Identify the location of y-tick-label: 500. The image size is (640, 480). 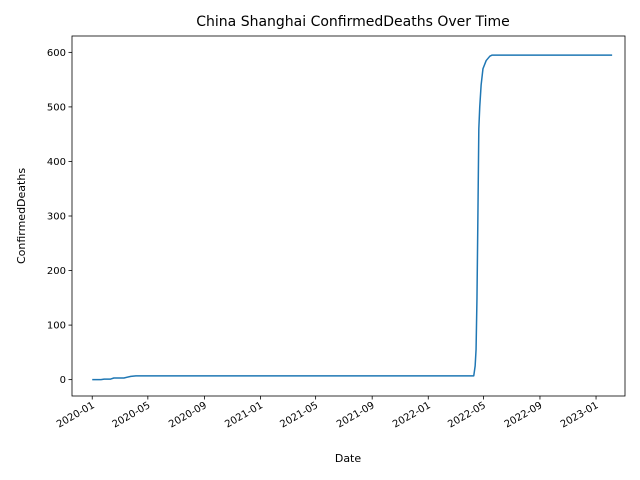
(56, 107).